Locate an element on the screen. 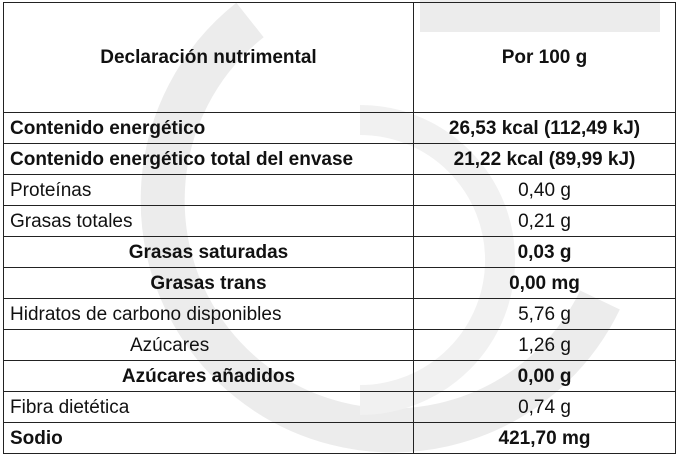  table-row-fiber: Fibra dietética 0,74 g is located at coordinates (339, 407).